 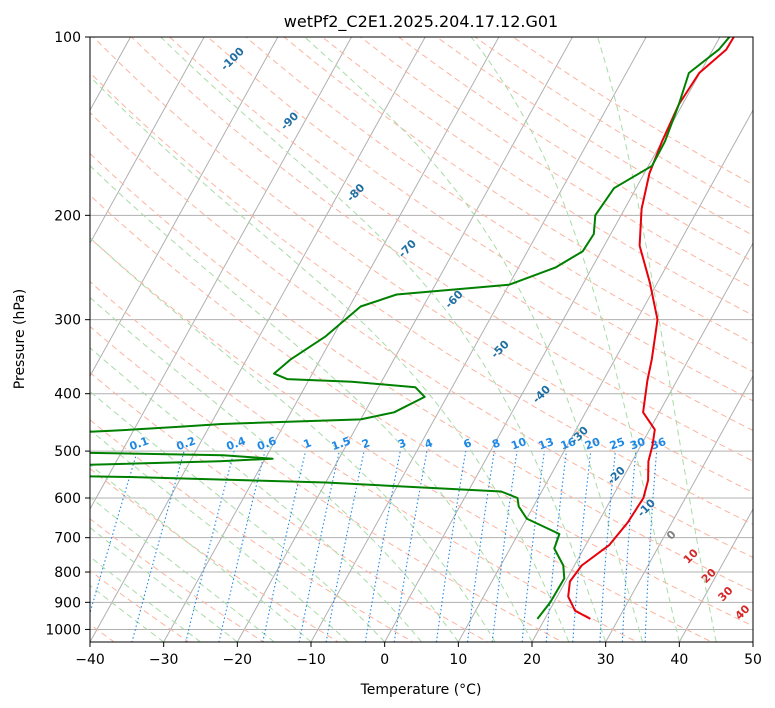 I want to click on y-tick-label: 100, so click(x=67, y=38).